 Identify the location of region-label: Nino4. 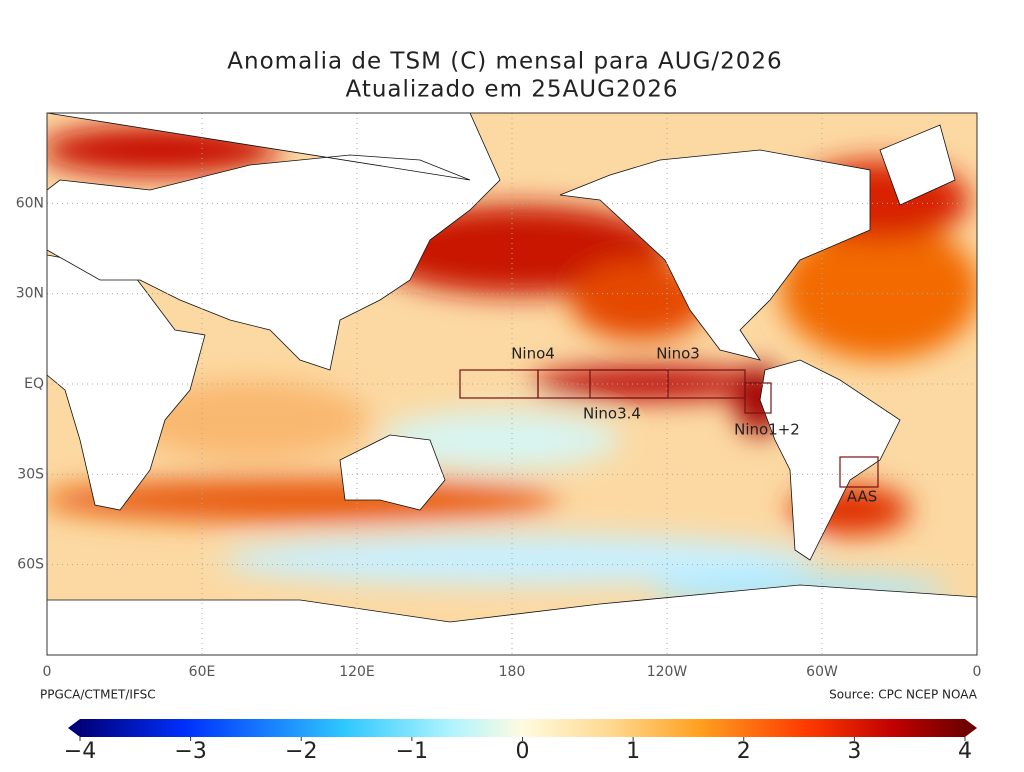
(533, 354).